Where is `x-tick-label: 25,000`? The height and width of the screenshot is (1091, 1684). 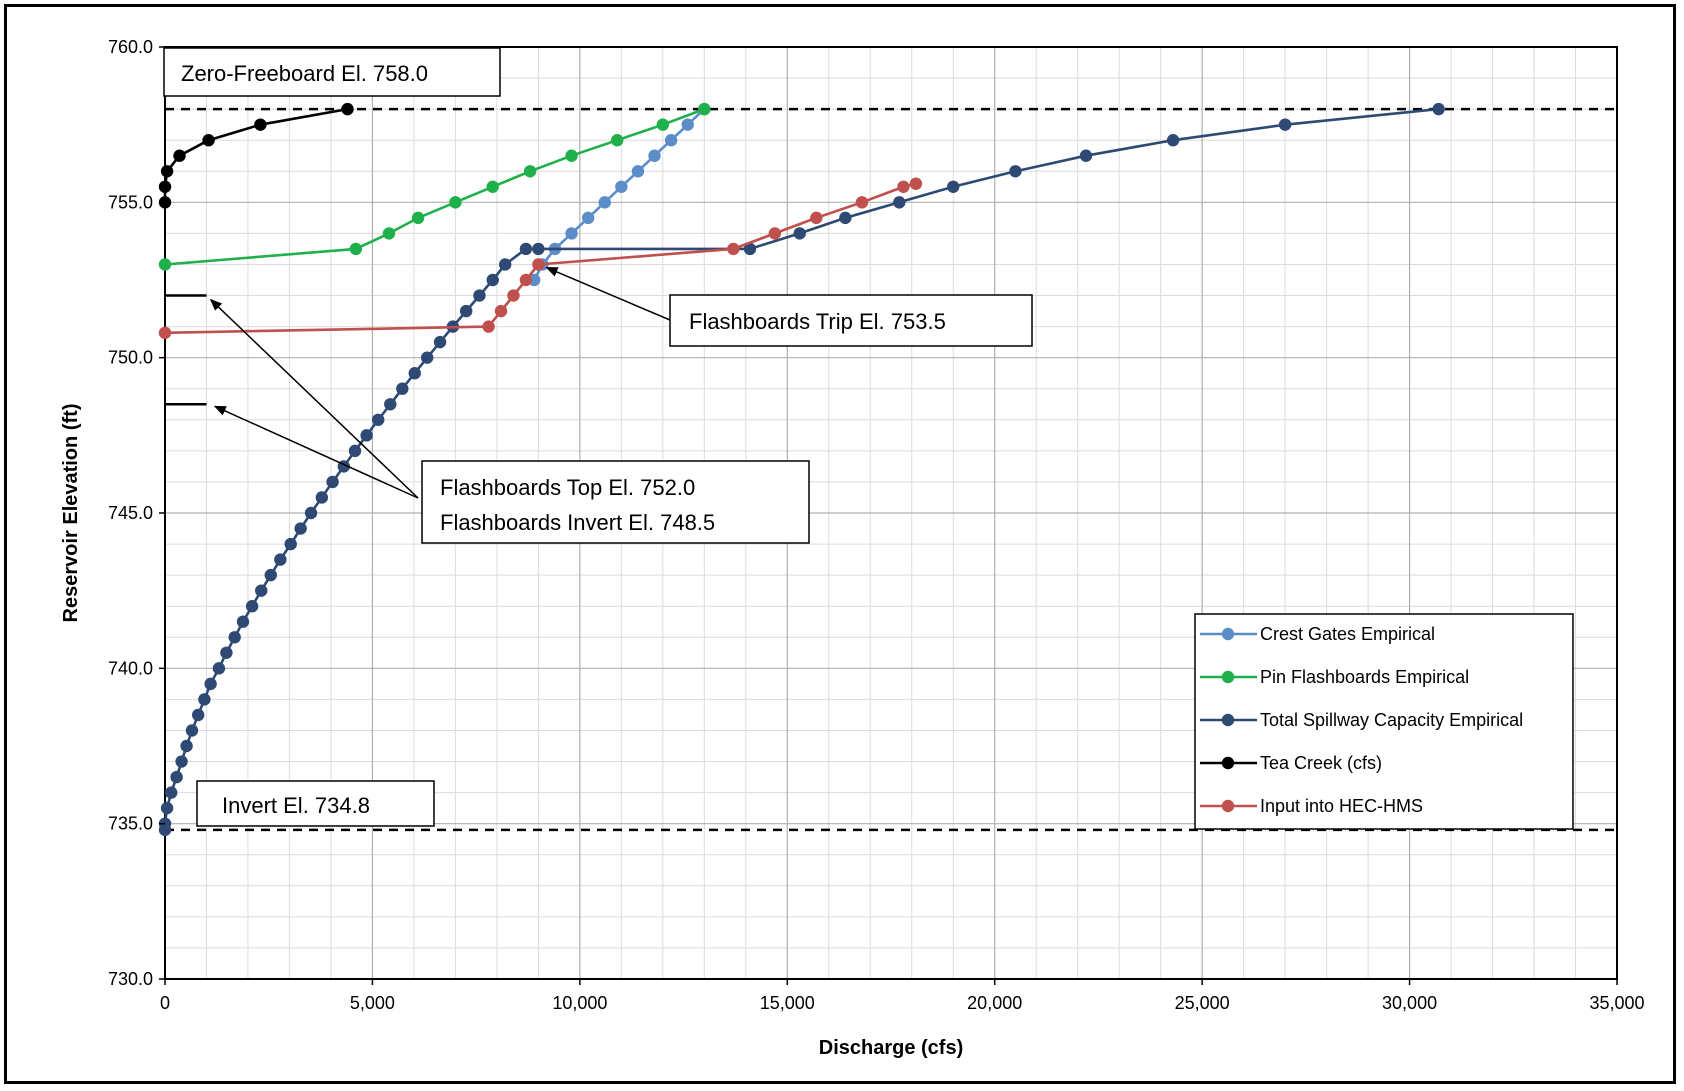
x-tick-label: 25,000 is located at coordinates (1202, 1003).